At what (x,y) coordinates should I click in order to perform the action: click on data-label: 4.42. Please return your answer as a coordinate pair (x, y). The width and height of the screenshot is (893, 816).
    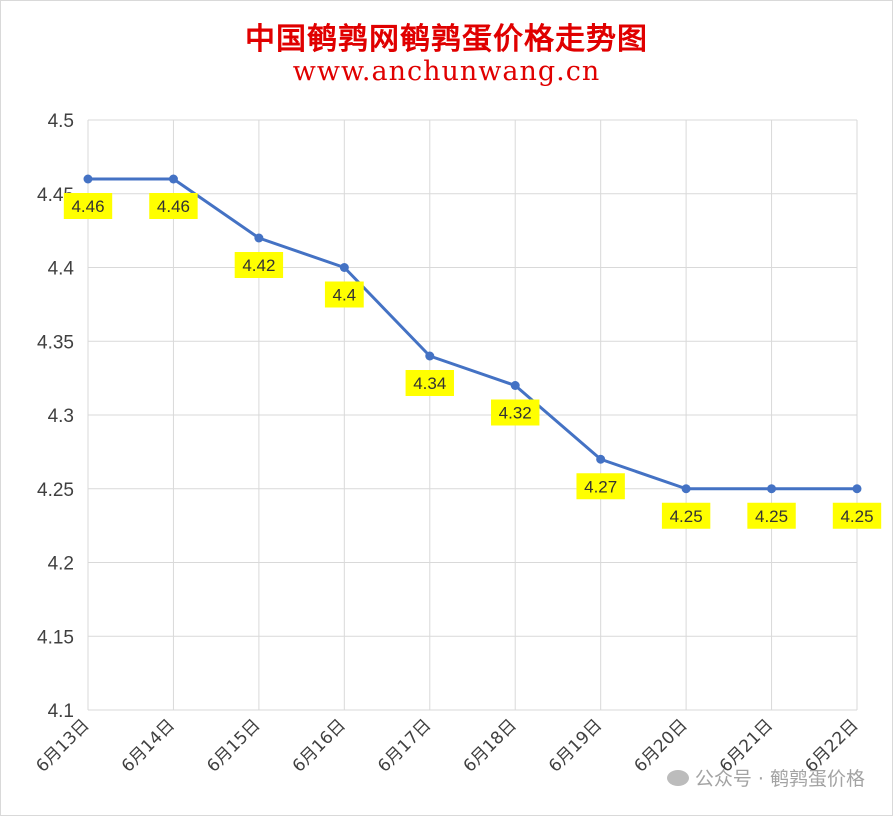
    Looking at the image, I should click on (258, 265).